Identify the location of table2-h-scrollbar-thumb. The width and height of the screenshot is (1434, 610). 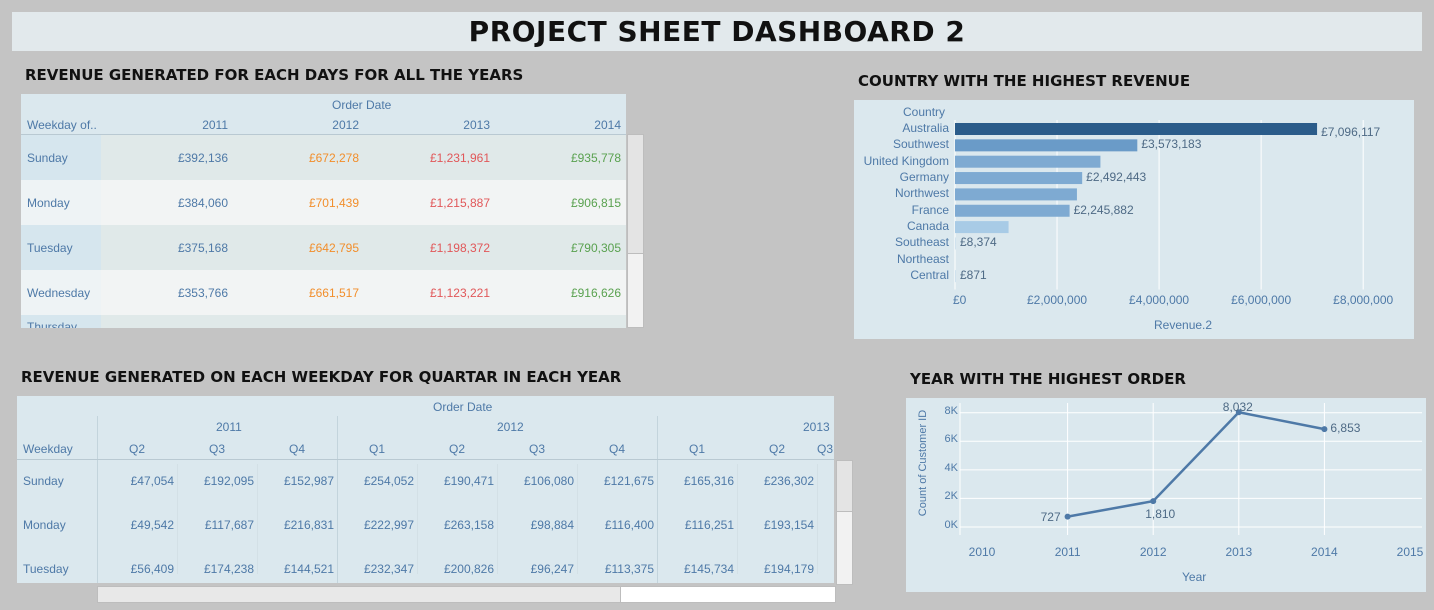
(359, 594).